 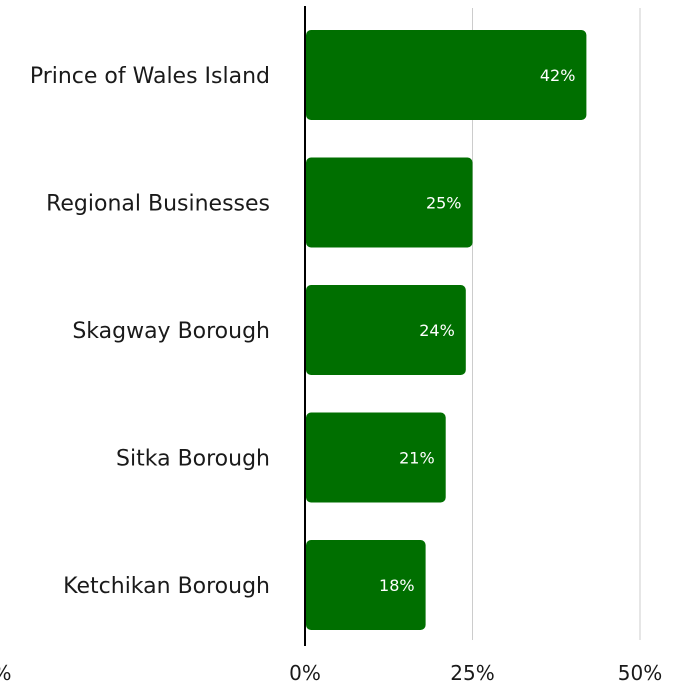 What do you see at coordinates (472, 673) in the screenshot?
I see `tick-label-2: 25%` at bounding box center [472, 673].